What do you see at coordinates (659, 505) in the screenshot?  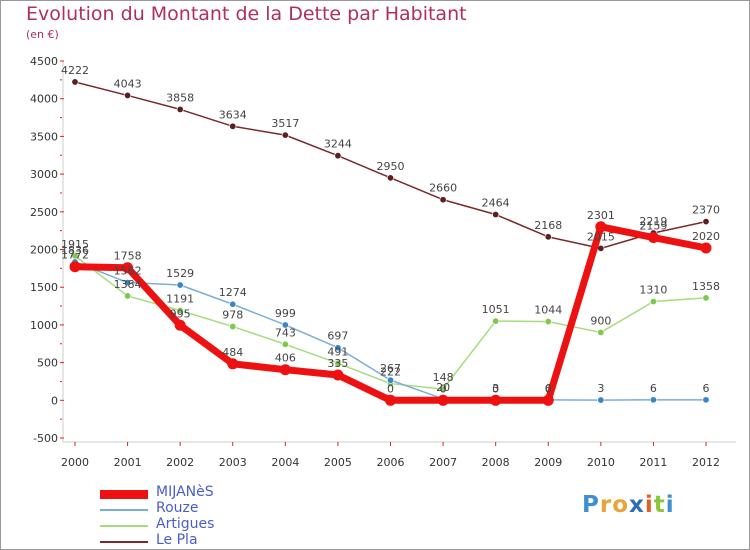 I see `logo-letter: t` at bounding box center [659, 505].